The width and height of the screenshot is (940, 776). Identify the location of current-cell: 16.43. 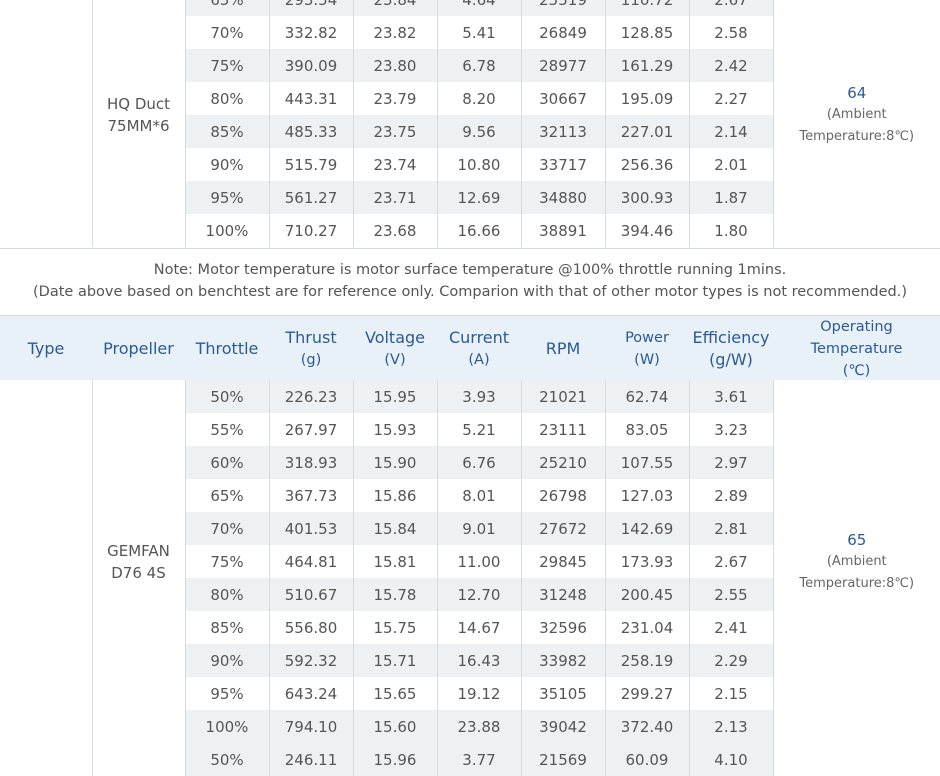
(479, 660).